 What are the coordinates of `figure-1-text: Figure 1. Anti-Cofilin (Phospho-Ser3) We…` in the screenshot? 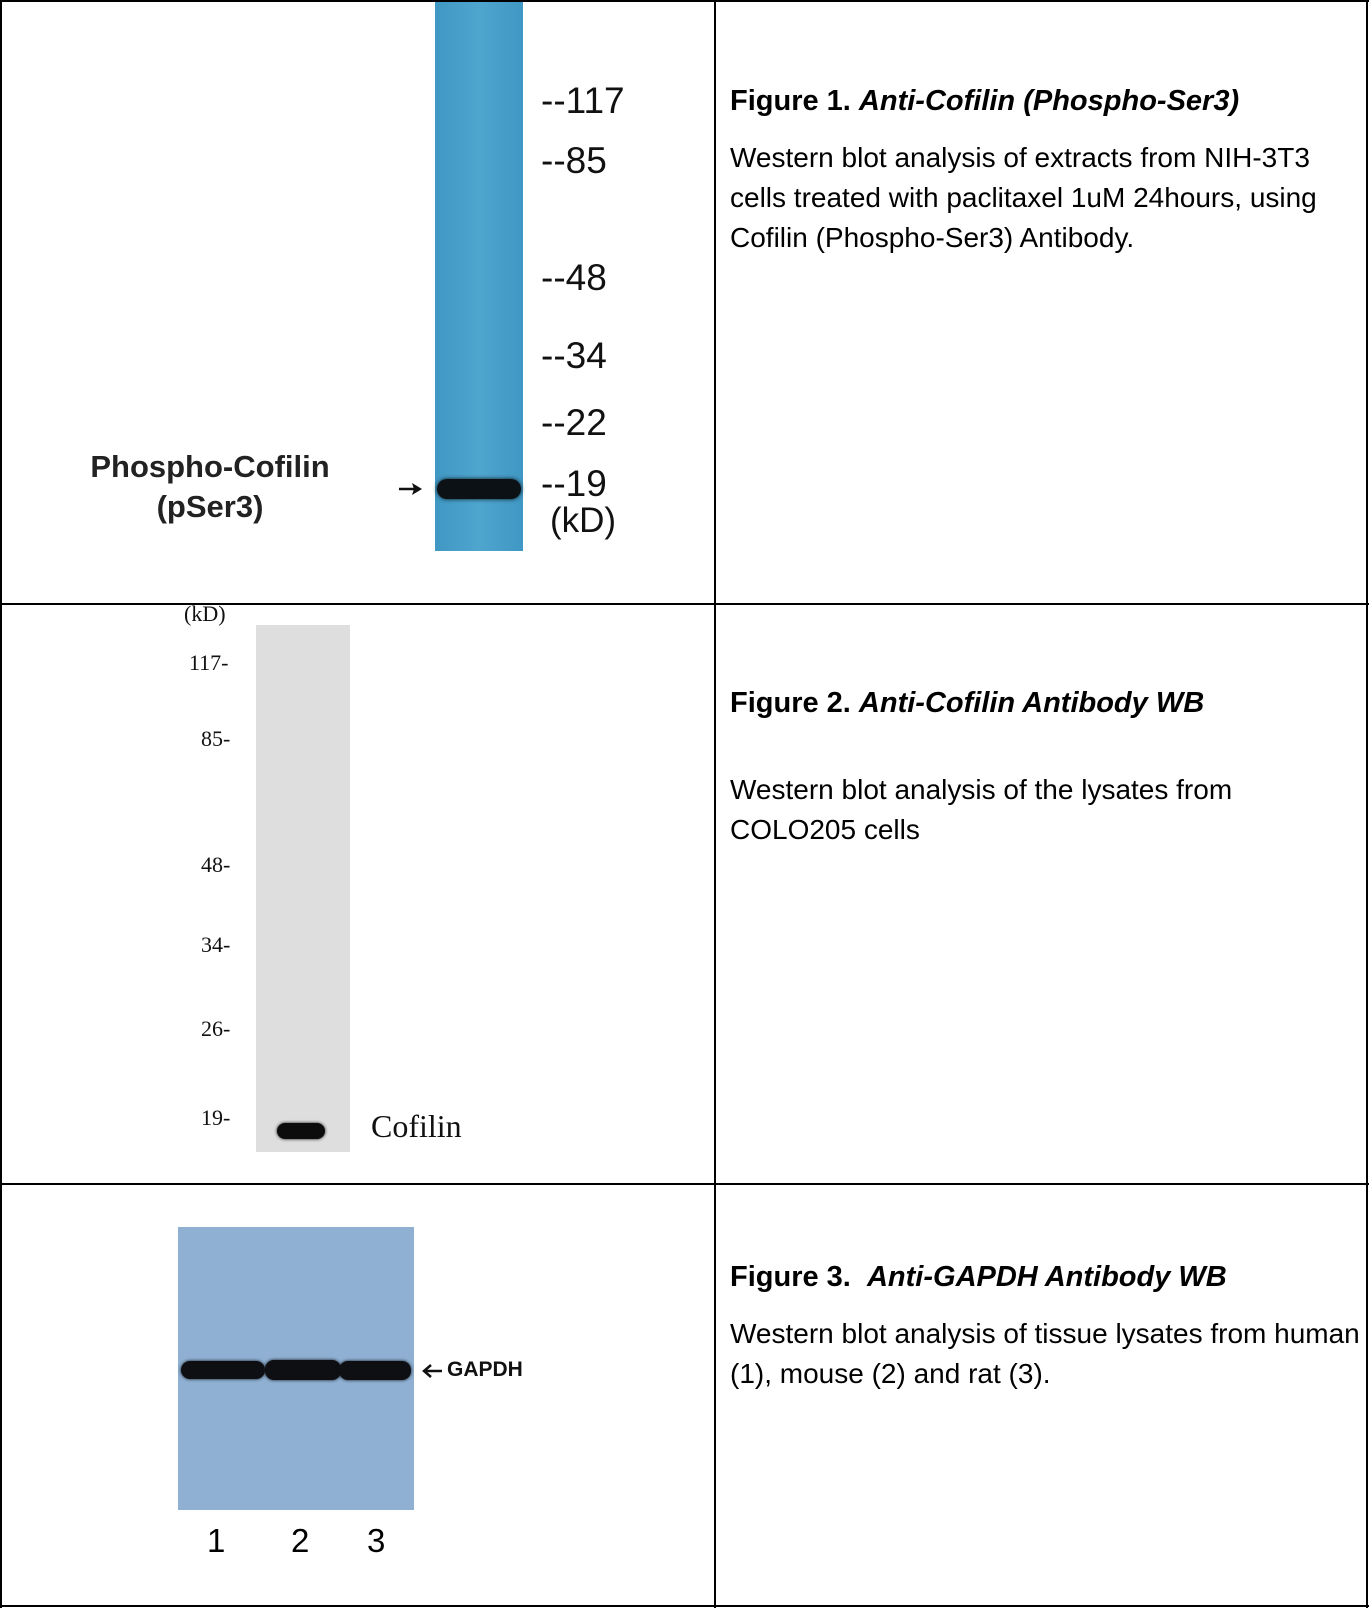 It's located at (1040, 171).